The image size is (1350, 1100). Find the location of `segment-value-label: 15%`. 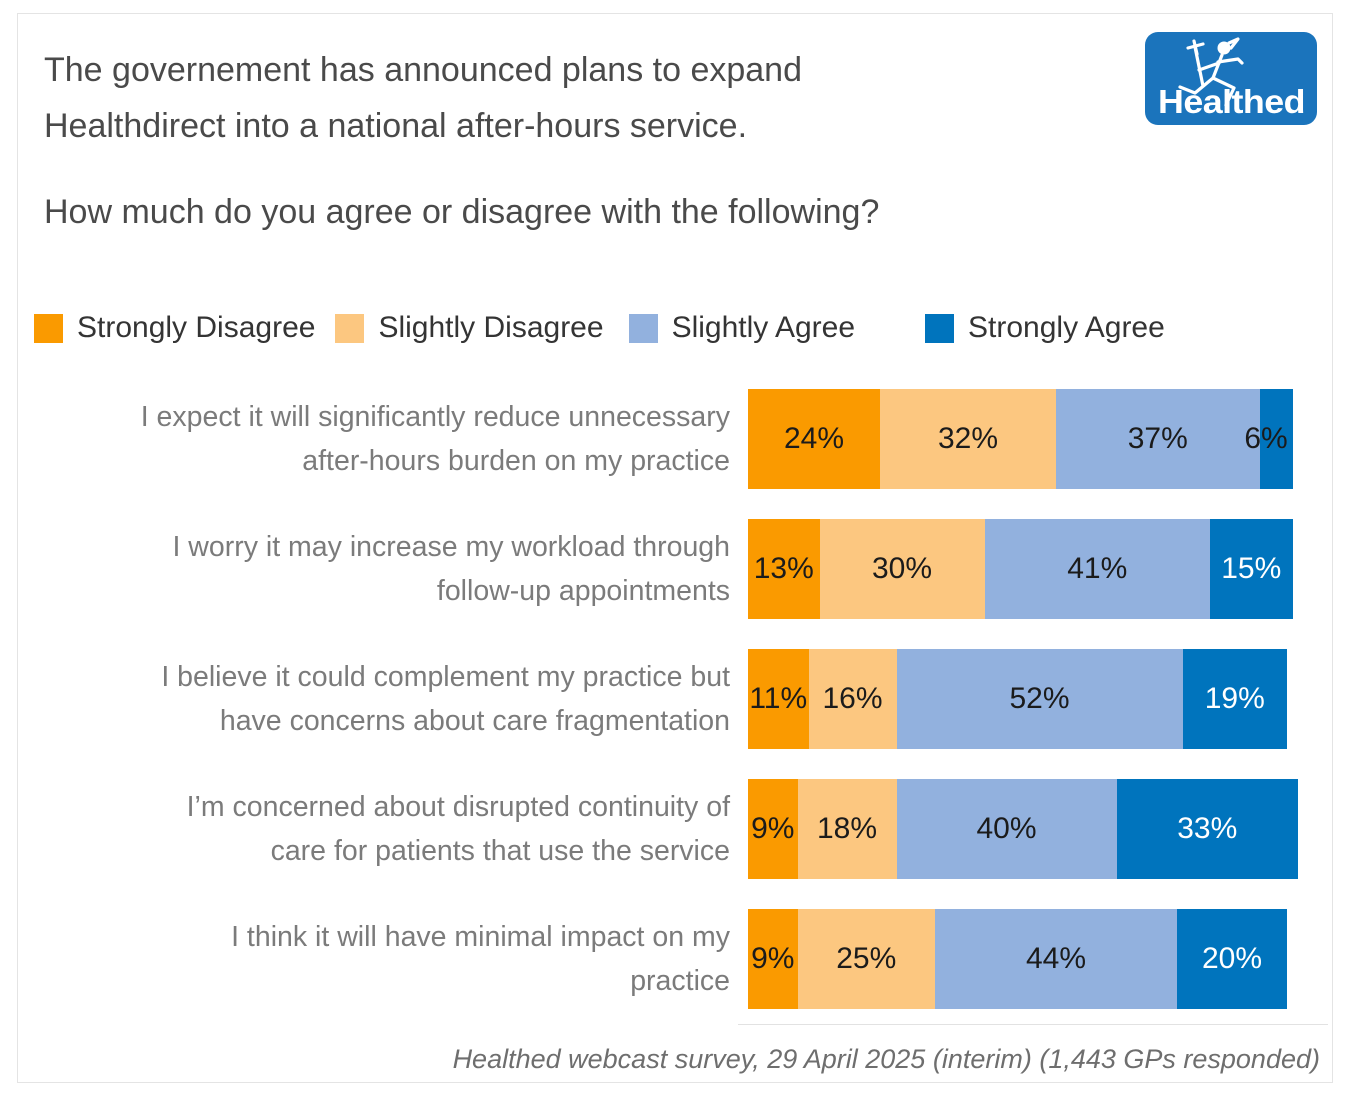

segment-value-label: 15% is located at coordinates (1251, 568).